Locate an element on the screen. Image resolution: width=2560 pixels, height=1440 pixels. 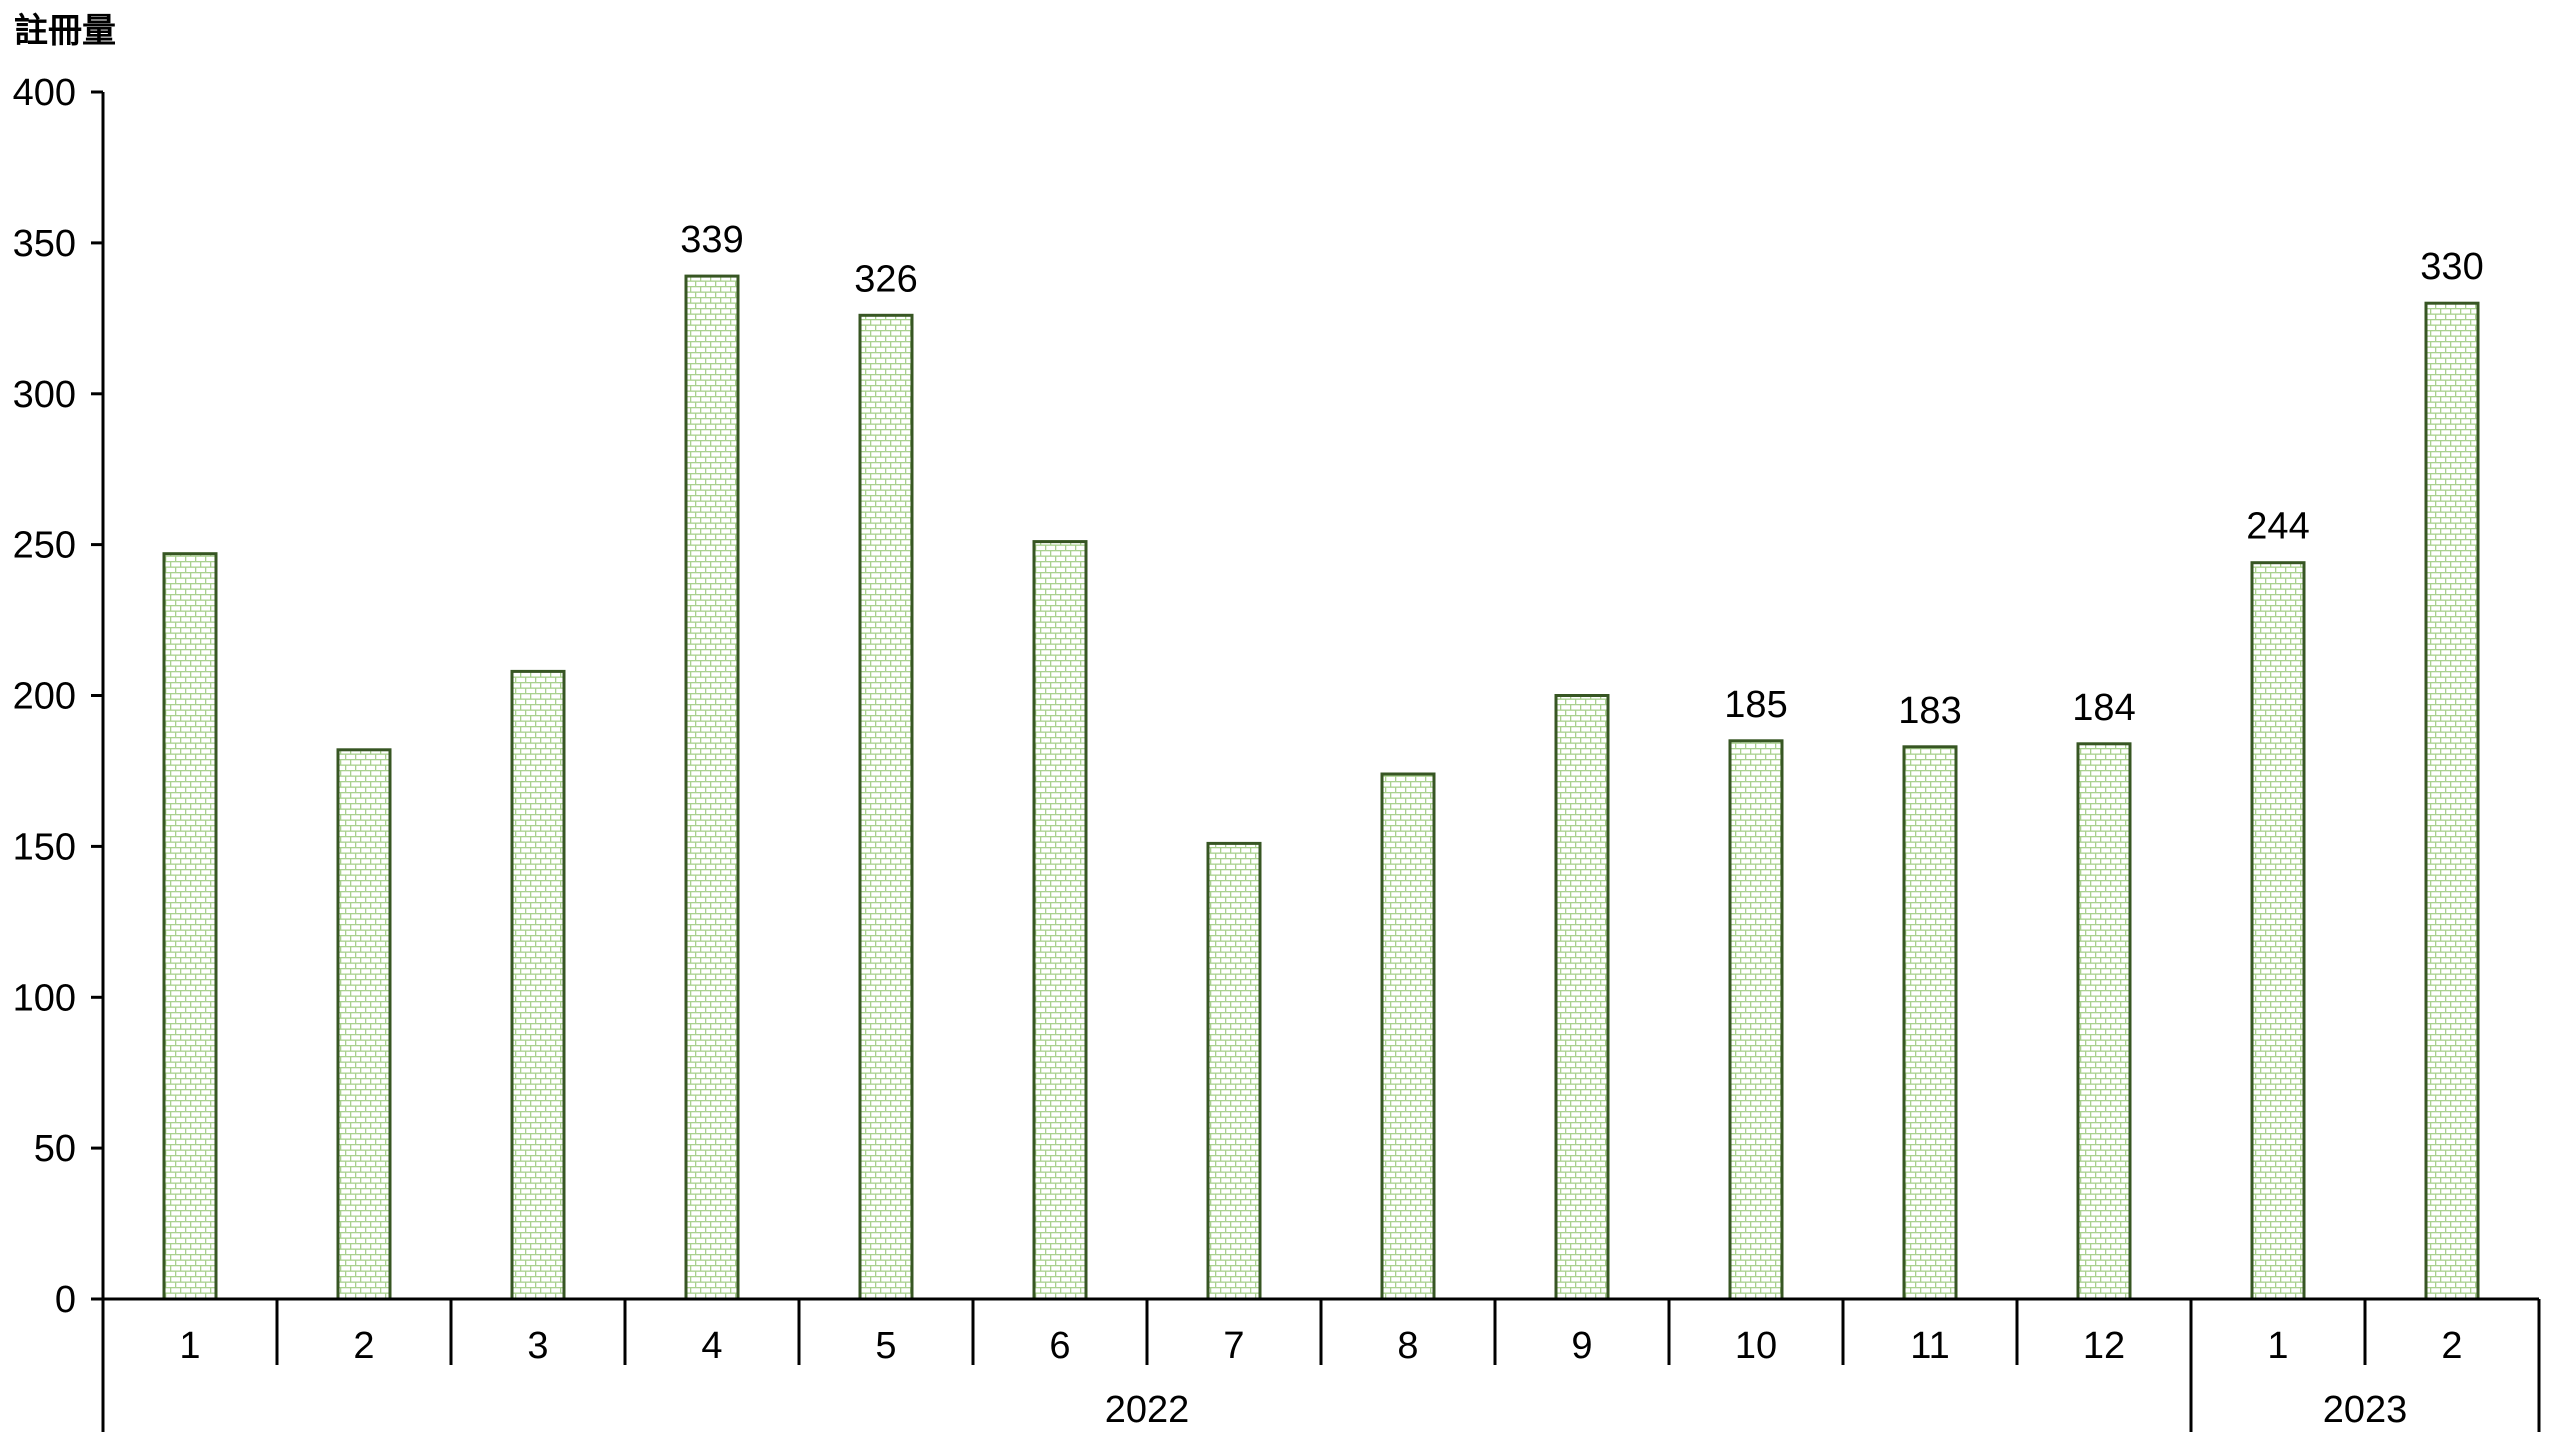
x-month-label: 6 is located at coordinates (1059, 1346).